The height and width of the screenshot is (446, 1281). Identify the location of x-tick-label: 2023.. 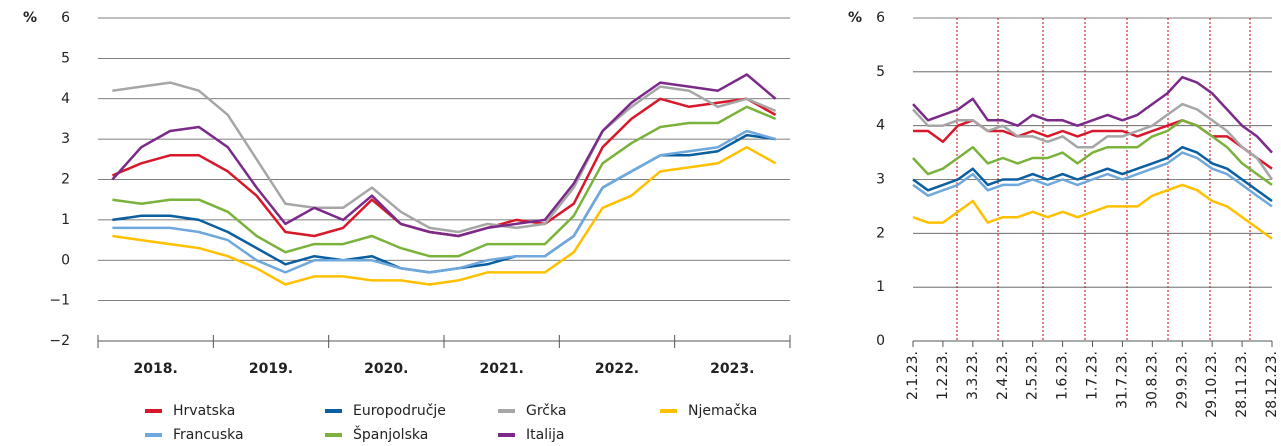
(732, 369).